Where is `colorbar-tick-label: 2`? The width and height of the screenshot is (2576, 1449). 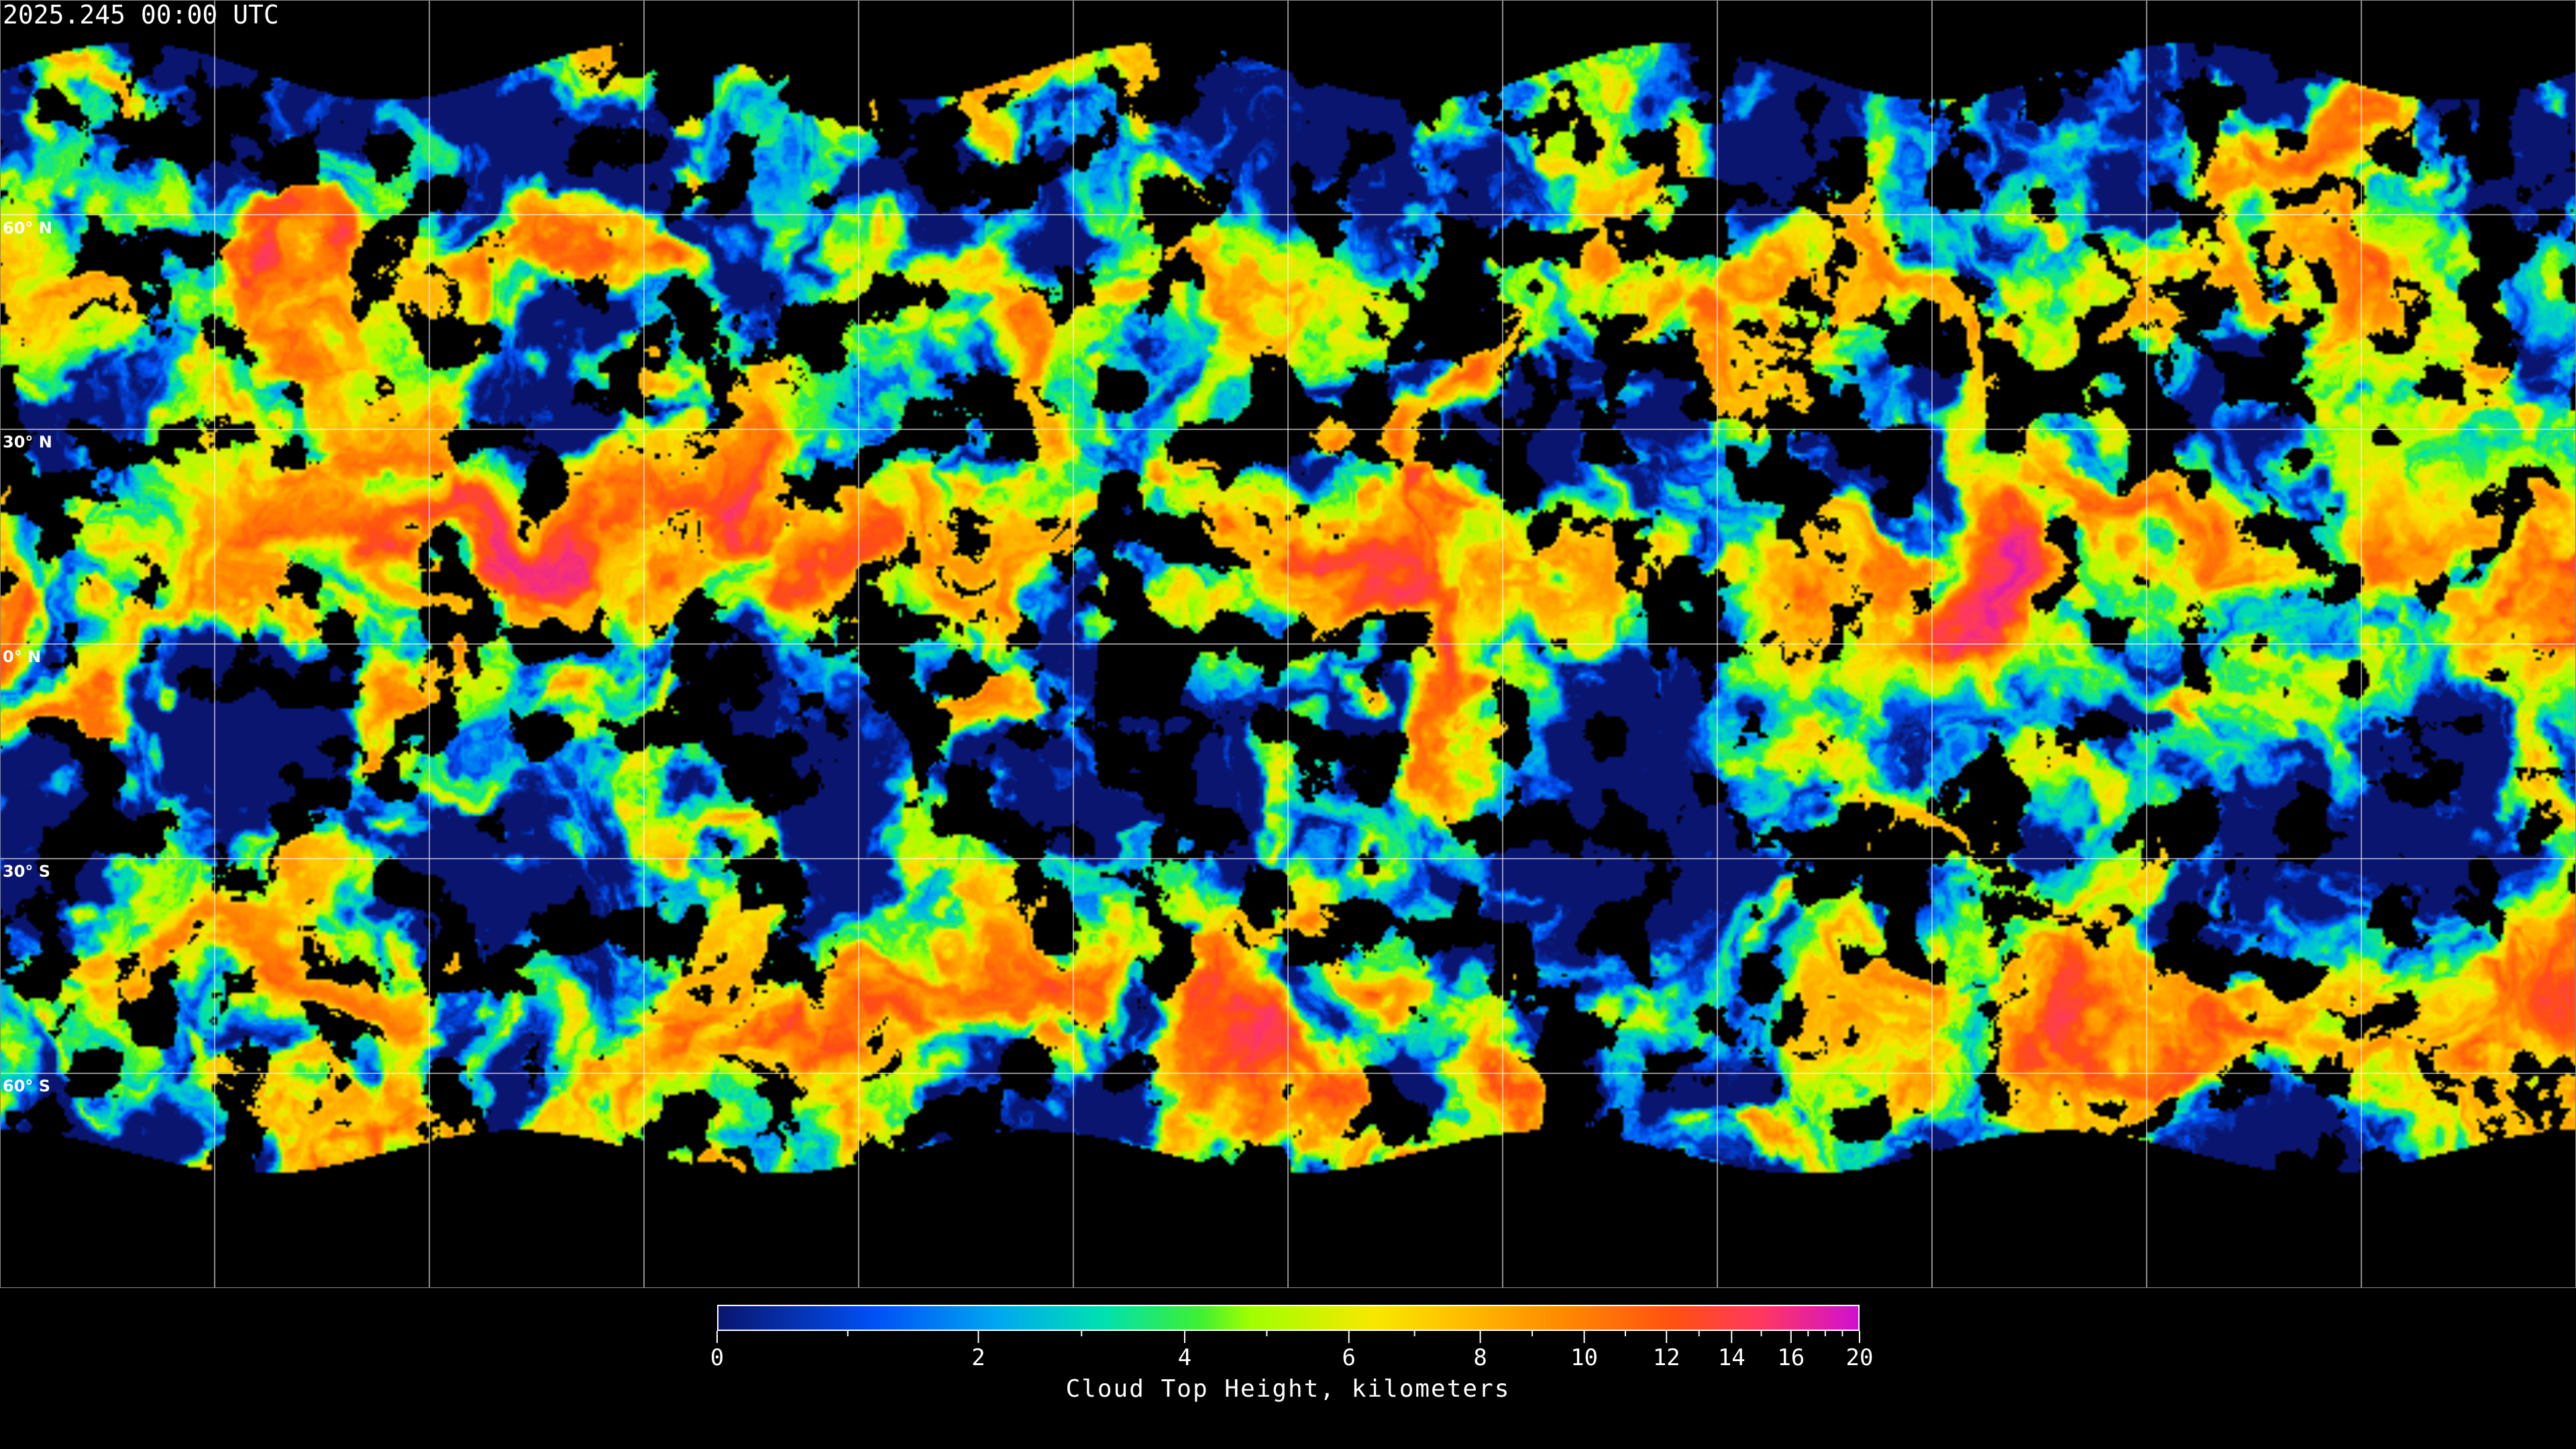
colorbar-tick-label: 2 is located at coordinates (978, 1357).